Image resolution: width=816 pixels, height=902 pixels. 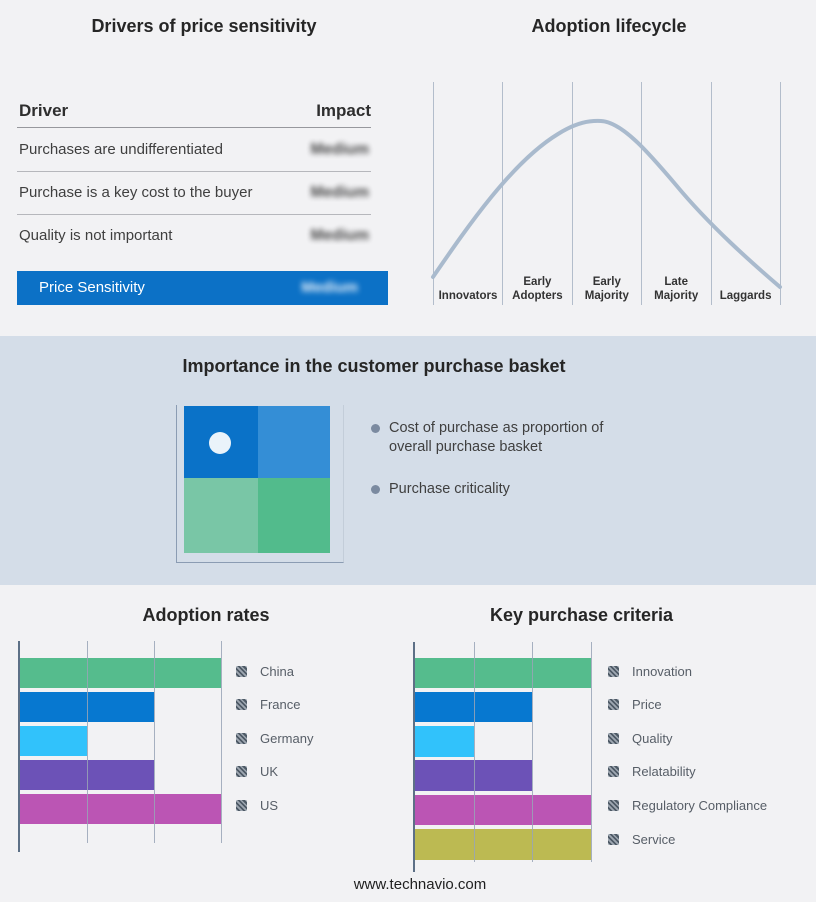 I want to click on legend-label: Quality, so click(x=652, y=738).